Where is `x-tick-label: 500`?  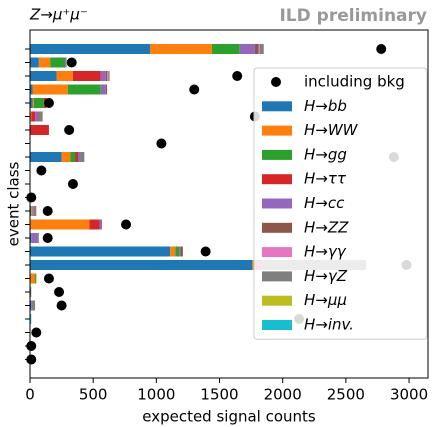
x-tick-label: 500 is located at coordinates (93, 395).